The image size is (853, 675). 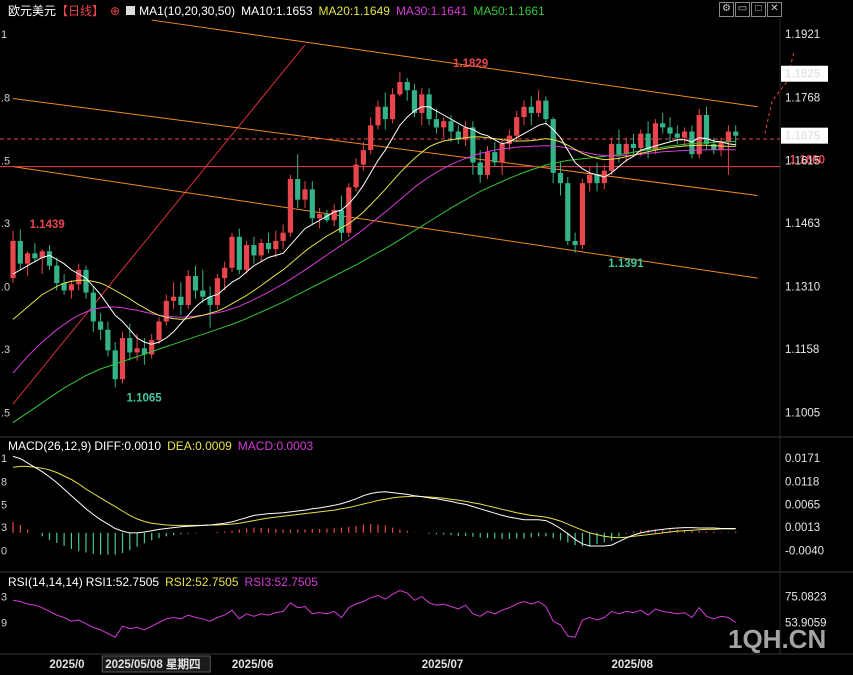 I want to click on settings-gear-icon: ⊕, so click(x=115, y=11).